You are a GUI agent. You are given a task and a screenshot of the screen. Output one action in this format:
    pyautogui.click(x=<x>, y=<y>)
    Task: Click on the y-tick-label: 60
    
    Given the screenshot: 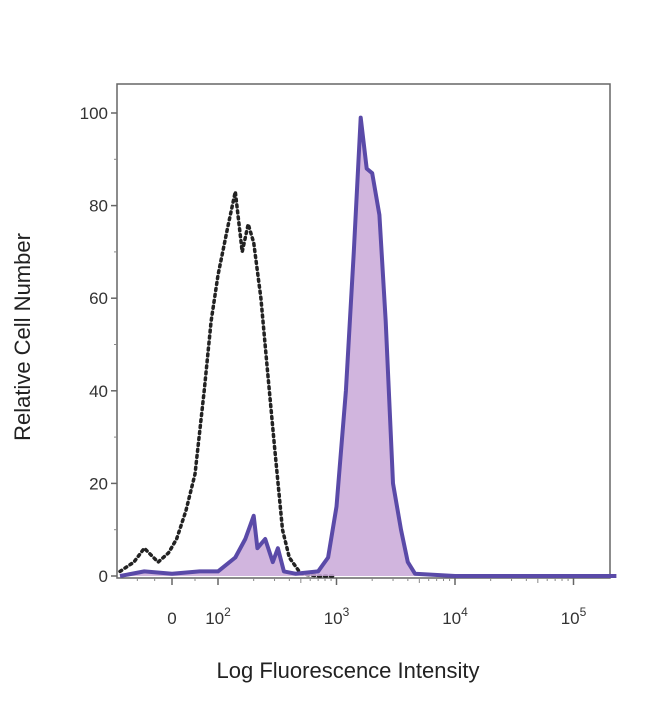 What is the action you would take?
    pyautogui.click(x=98, y=298)
    